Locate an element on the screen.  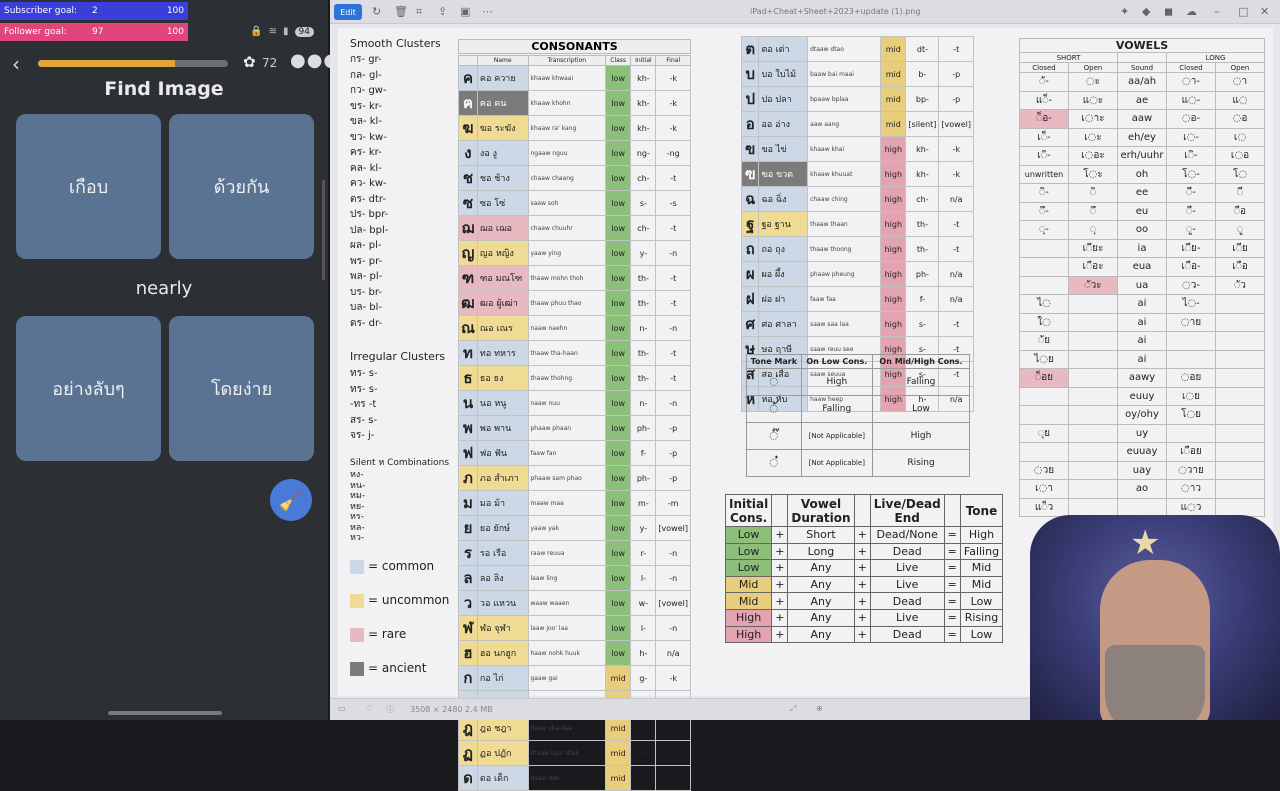
consonant-glyph: ฮ is located at coordinates (468, 653).